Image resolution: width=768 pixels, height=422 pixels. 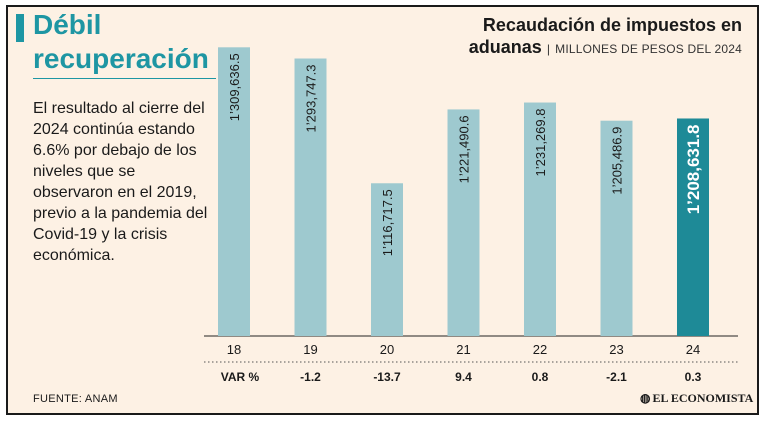 What do you see at coordinates (648, 49) in the screenshot?
I see `chart-unit: MILLONES DE PESOS DEL 2024` at bounding box center [648, 49].